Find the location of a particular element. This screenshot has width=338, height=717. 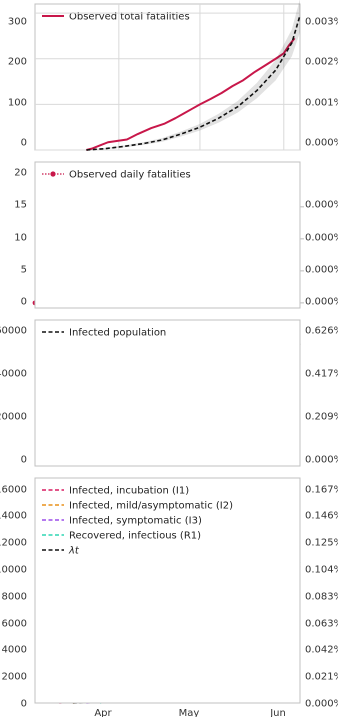

legend-label-r1: Recovered, infectious (R1) is located at coordinates (135, 536).